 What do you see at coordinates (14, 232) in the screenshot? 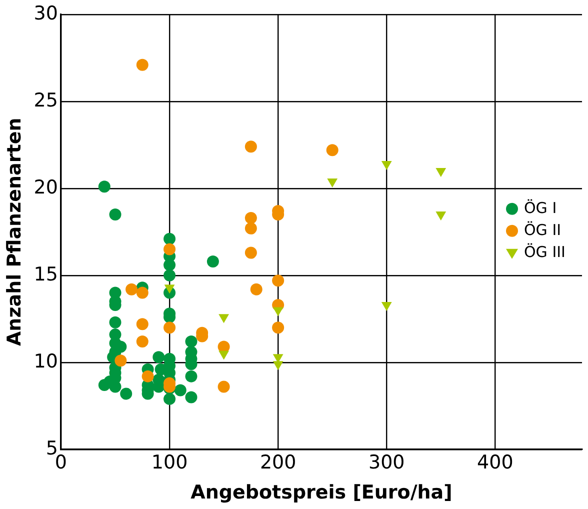
I see `y-axis-title: Anzahl Pflanzenarten` at bounding box center [14, 232].